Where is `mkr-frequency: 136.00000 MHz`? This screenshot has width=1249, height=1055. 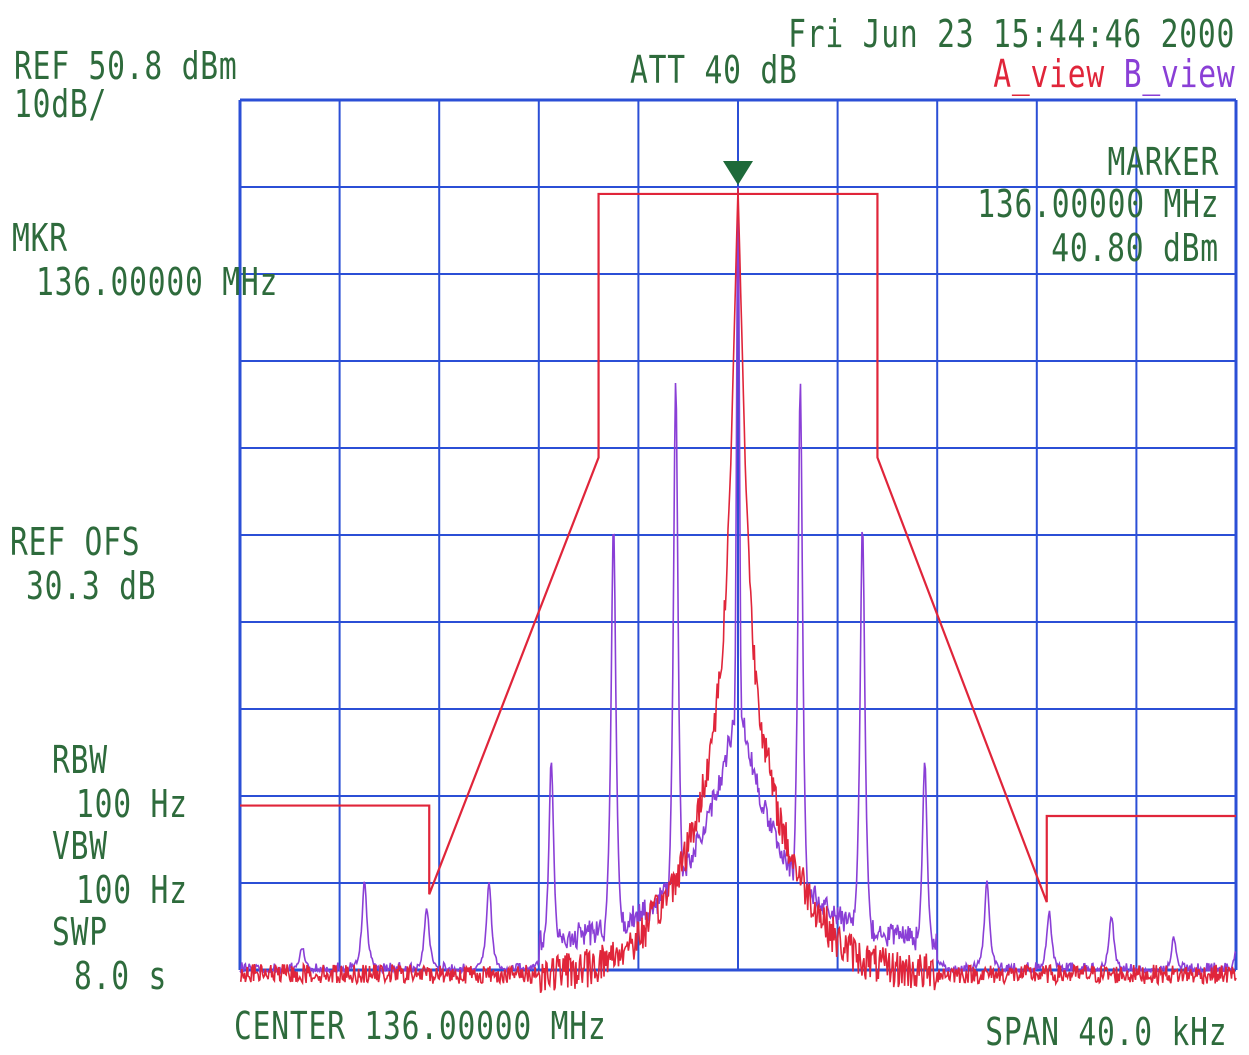
mkr-frequency: 136.00000 MHz is located at coordinates (157, 282).